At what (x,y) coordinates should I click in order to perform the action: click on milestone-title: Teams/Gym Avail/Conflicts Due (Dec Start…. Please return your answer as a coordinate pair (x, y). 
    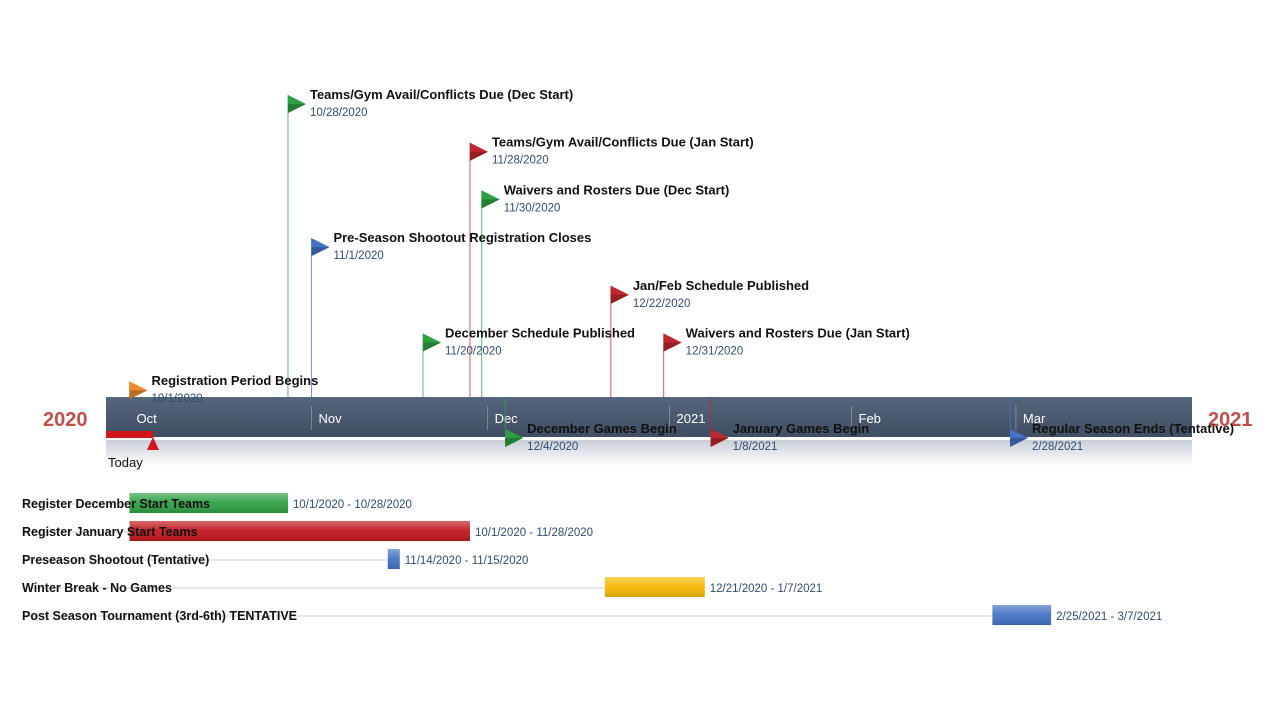
    Looking at the image, I should click on (441, 94).